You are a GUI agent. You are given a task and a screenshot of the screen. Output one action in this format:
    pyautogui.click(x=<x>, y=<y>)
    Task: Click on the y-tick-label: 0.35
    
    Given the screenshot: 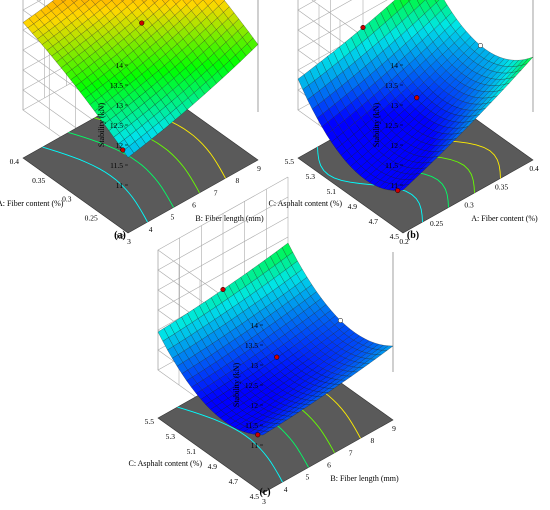 What is the action you would take?
    pyautogui.click(x=38, y=180)
    